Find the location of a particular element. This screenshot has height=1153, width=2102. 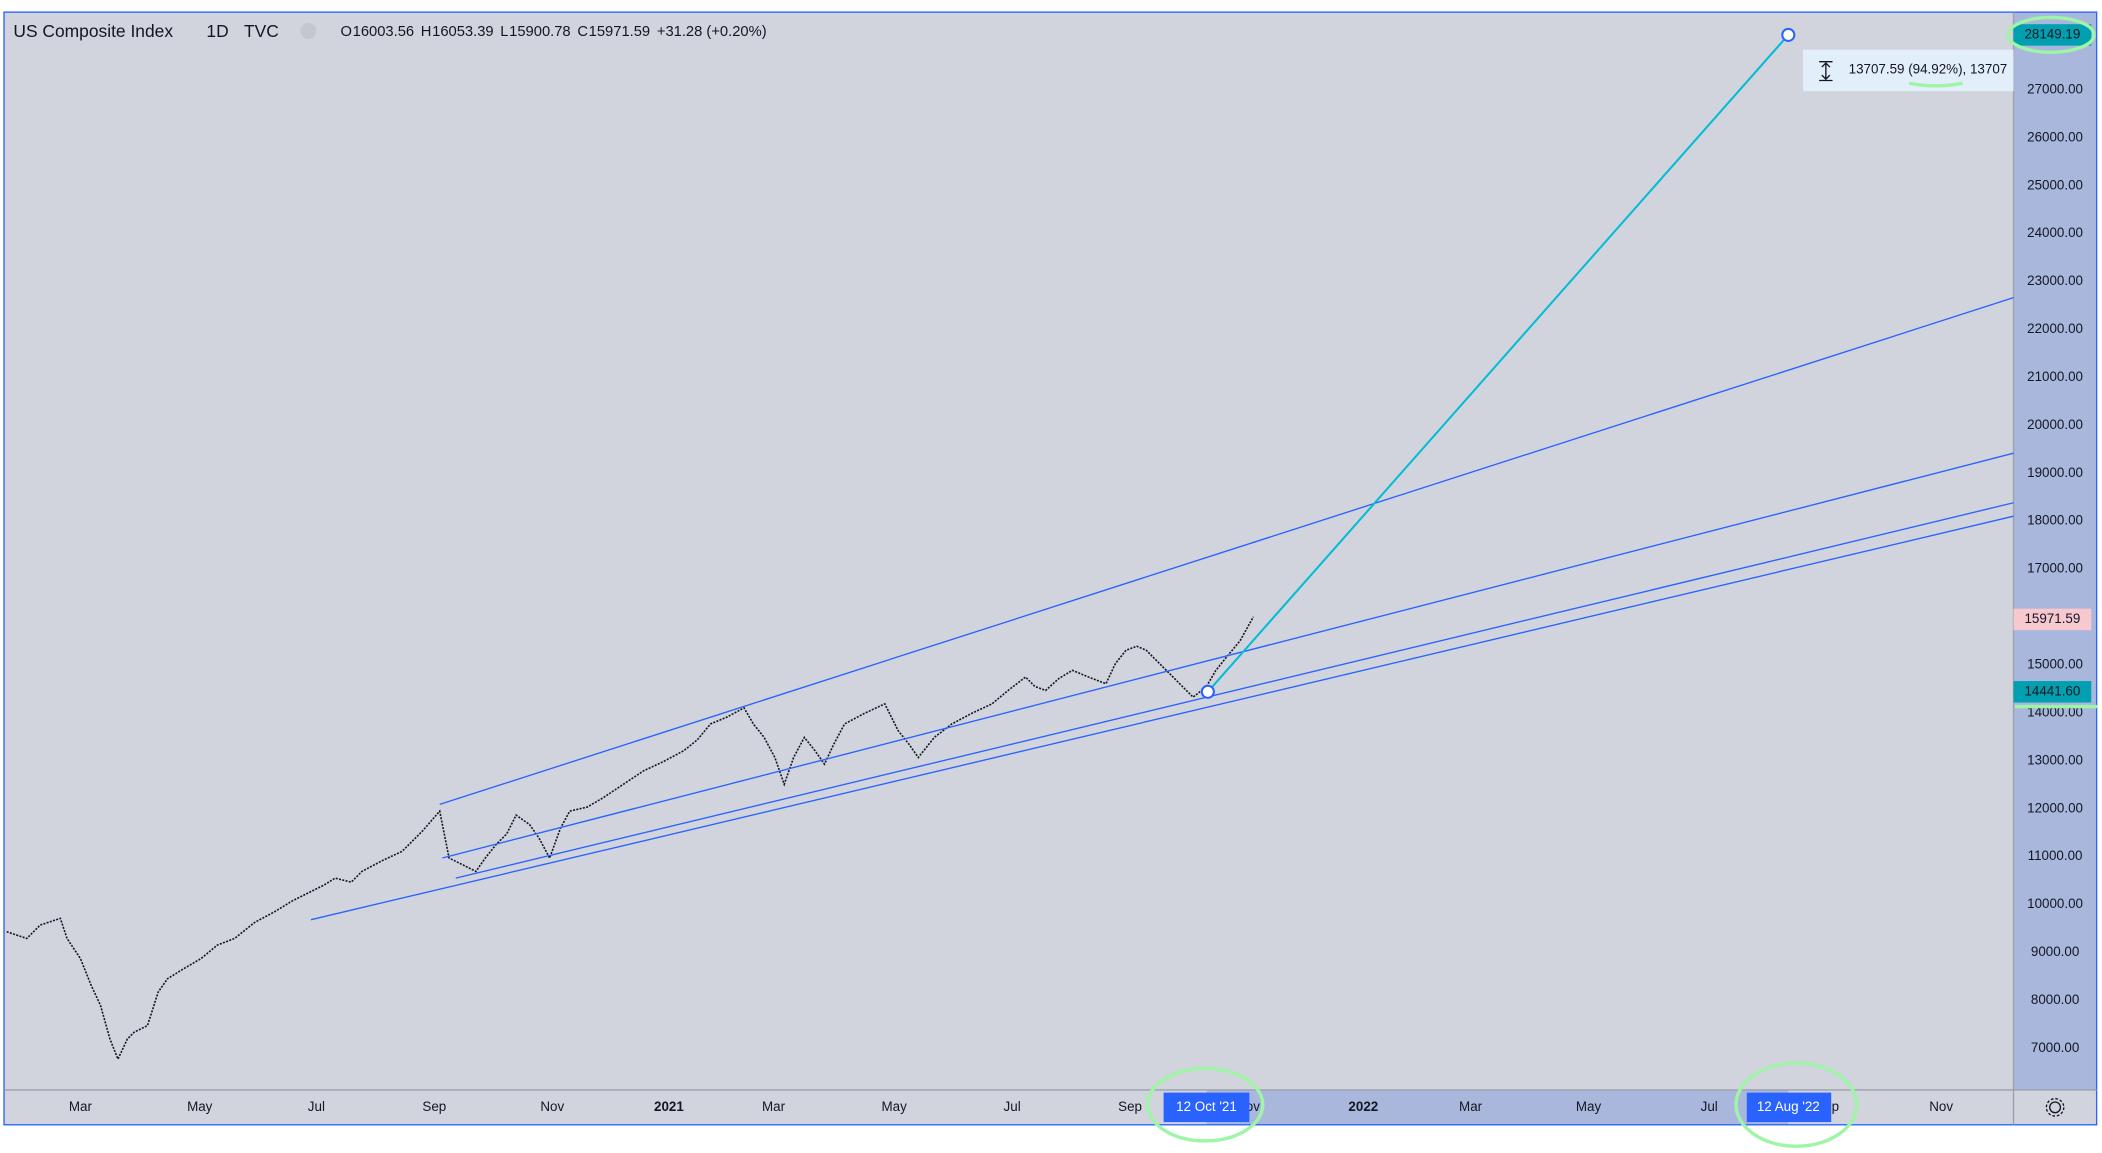

last-price-label: 15971.59 is located at coordinates (2052, 618).